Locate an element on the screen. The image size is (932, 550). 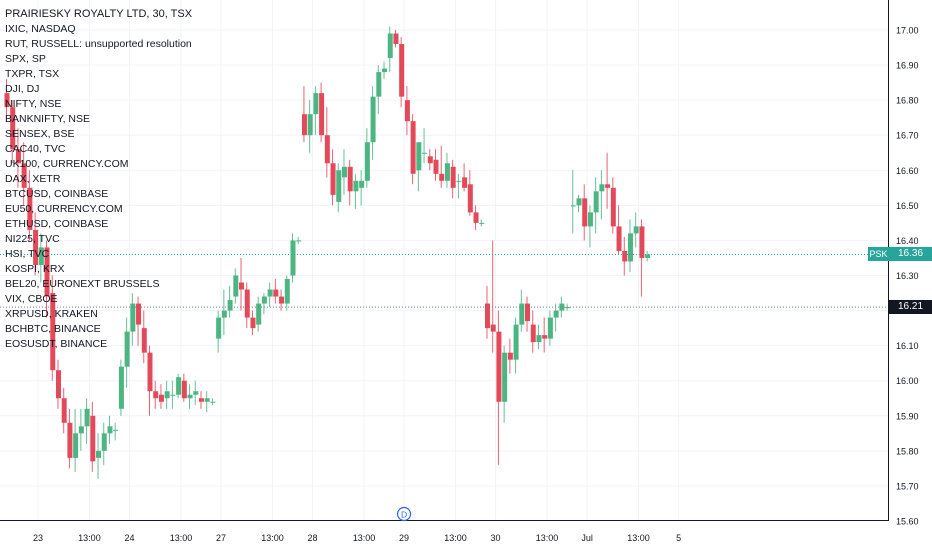
legend-item: BEL20, EURONEXT BRUSSELS is located at coordinates (82, 284).